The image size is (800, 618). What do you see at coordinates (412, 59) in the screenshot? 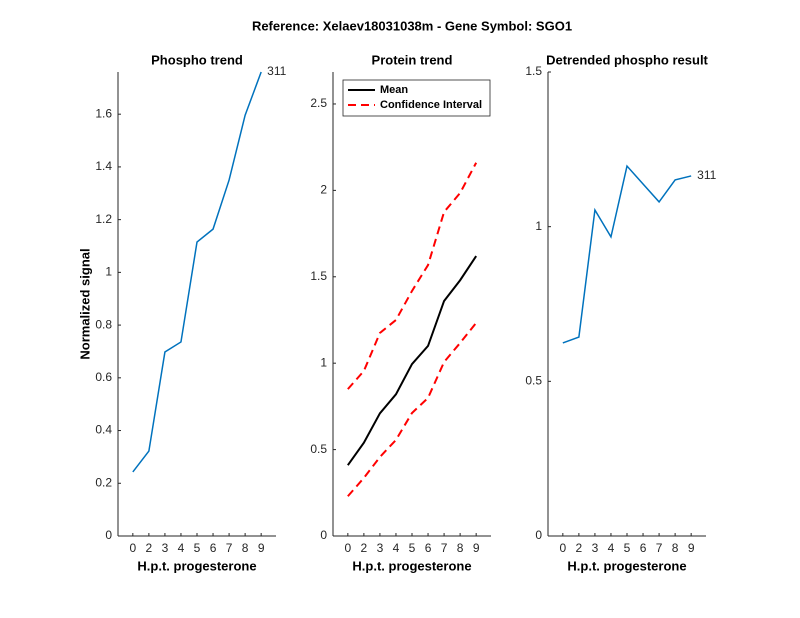
I see `chart-title: Protein trend` at bounding box center [412, 59].